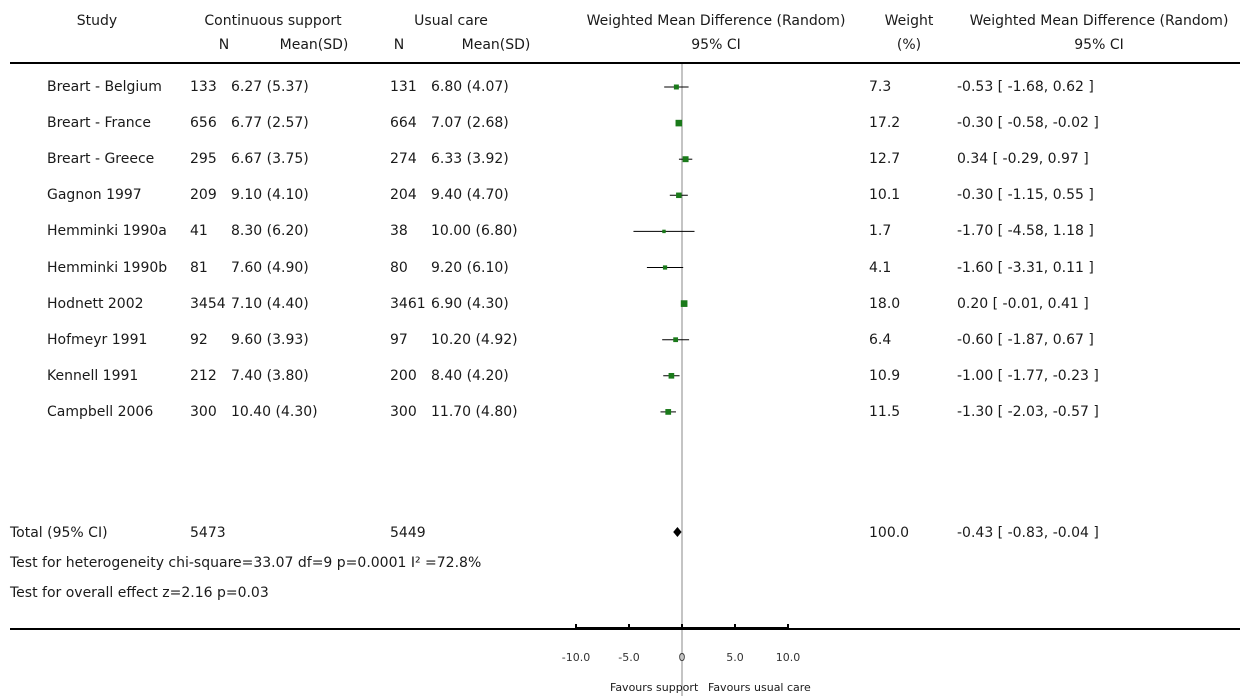  What do you see at coordinates (273, 21) in the screenshot?
I see `header-continuous-support: Continuous support` at bounding box center [273, 21].